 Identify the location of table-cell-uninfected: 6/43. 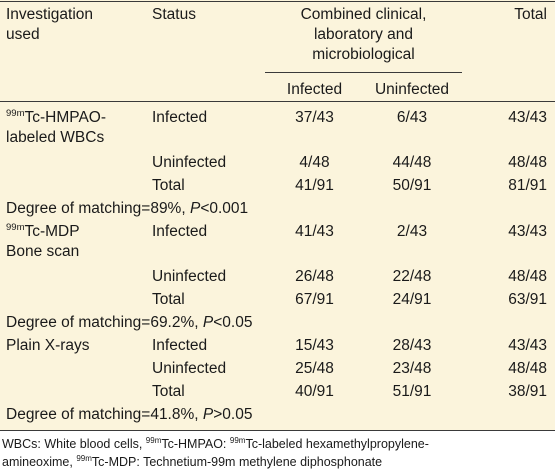
(412, 117).